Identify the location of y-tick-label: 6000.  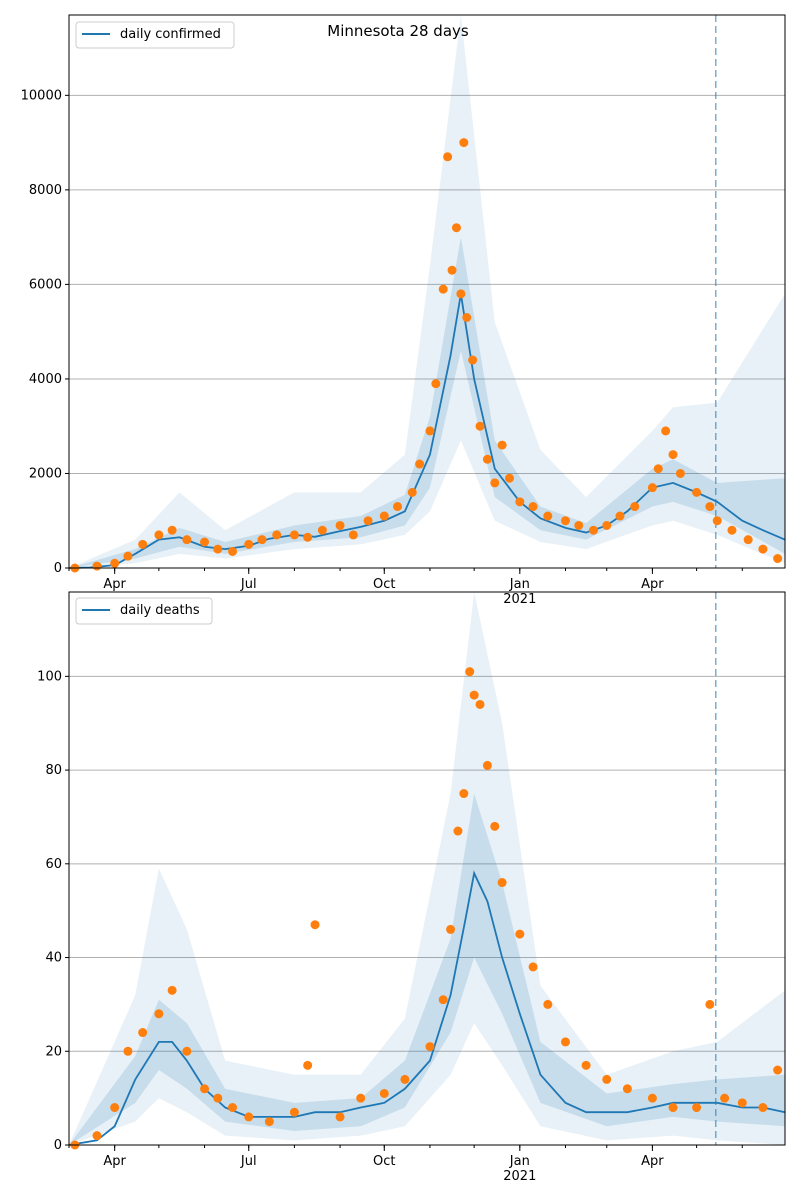
(45, 284).